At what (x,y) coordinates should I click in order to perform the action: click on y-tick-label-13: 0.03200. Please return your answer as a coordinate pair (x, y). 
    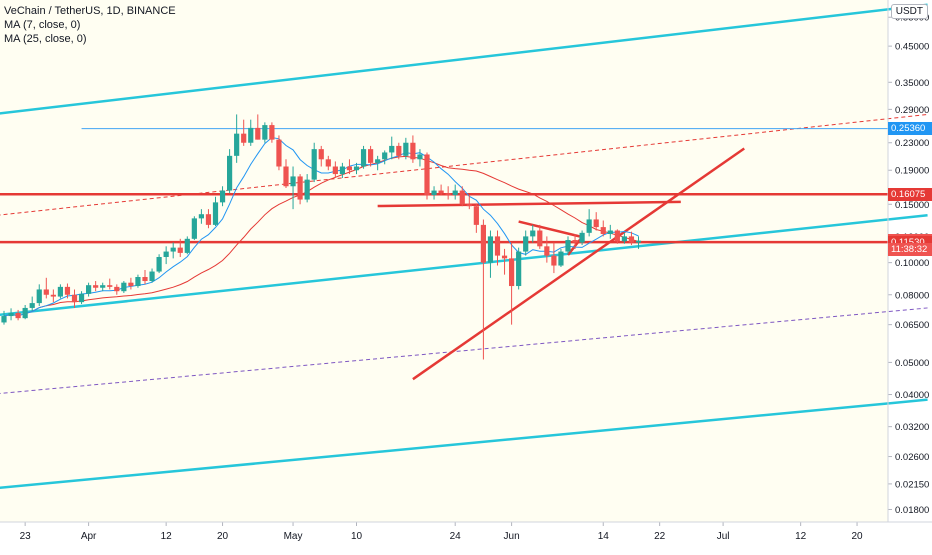
    Looking at the image, I should click on (912, 427).